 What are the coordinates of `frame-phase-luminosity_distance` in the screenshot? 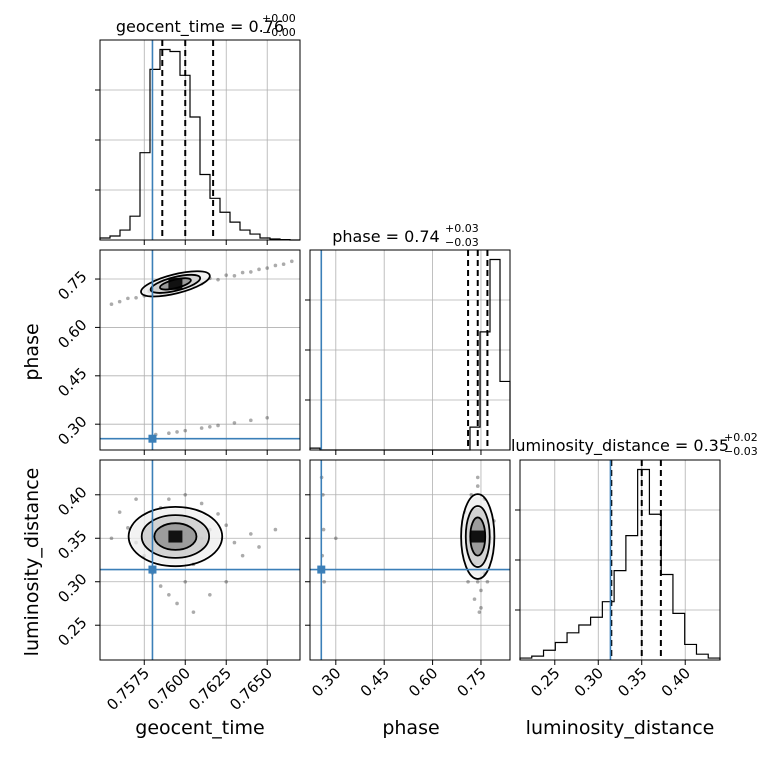 It's located at (410, 560).